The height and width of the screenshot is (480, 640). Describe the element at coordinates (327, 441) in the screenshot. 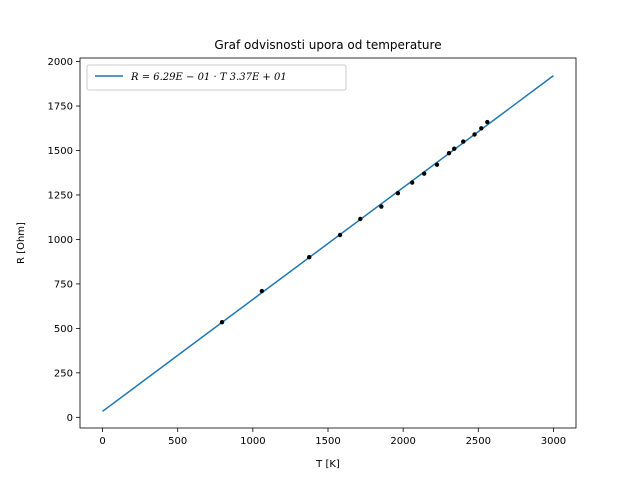

I see `x-tick-label: 1500` at that location.